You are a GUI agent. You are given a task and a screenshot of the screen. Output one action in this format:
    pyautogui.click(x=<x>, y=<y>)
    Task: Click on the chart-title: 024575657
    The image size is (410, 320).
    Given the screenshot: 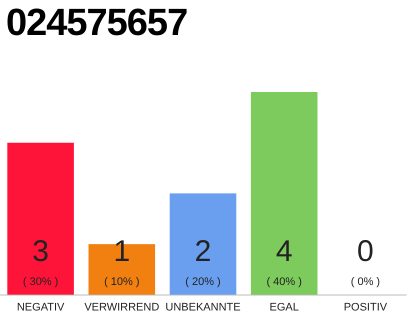 What is the action you would take?
    pyautogui.click(x=97, y=23)
    